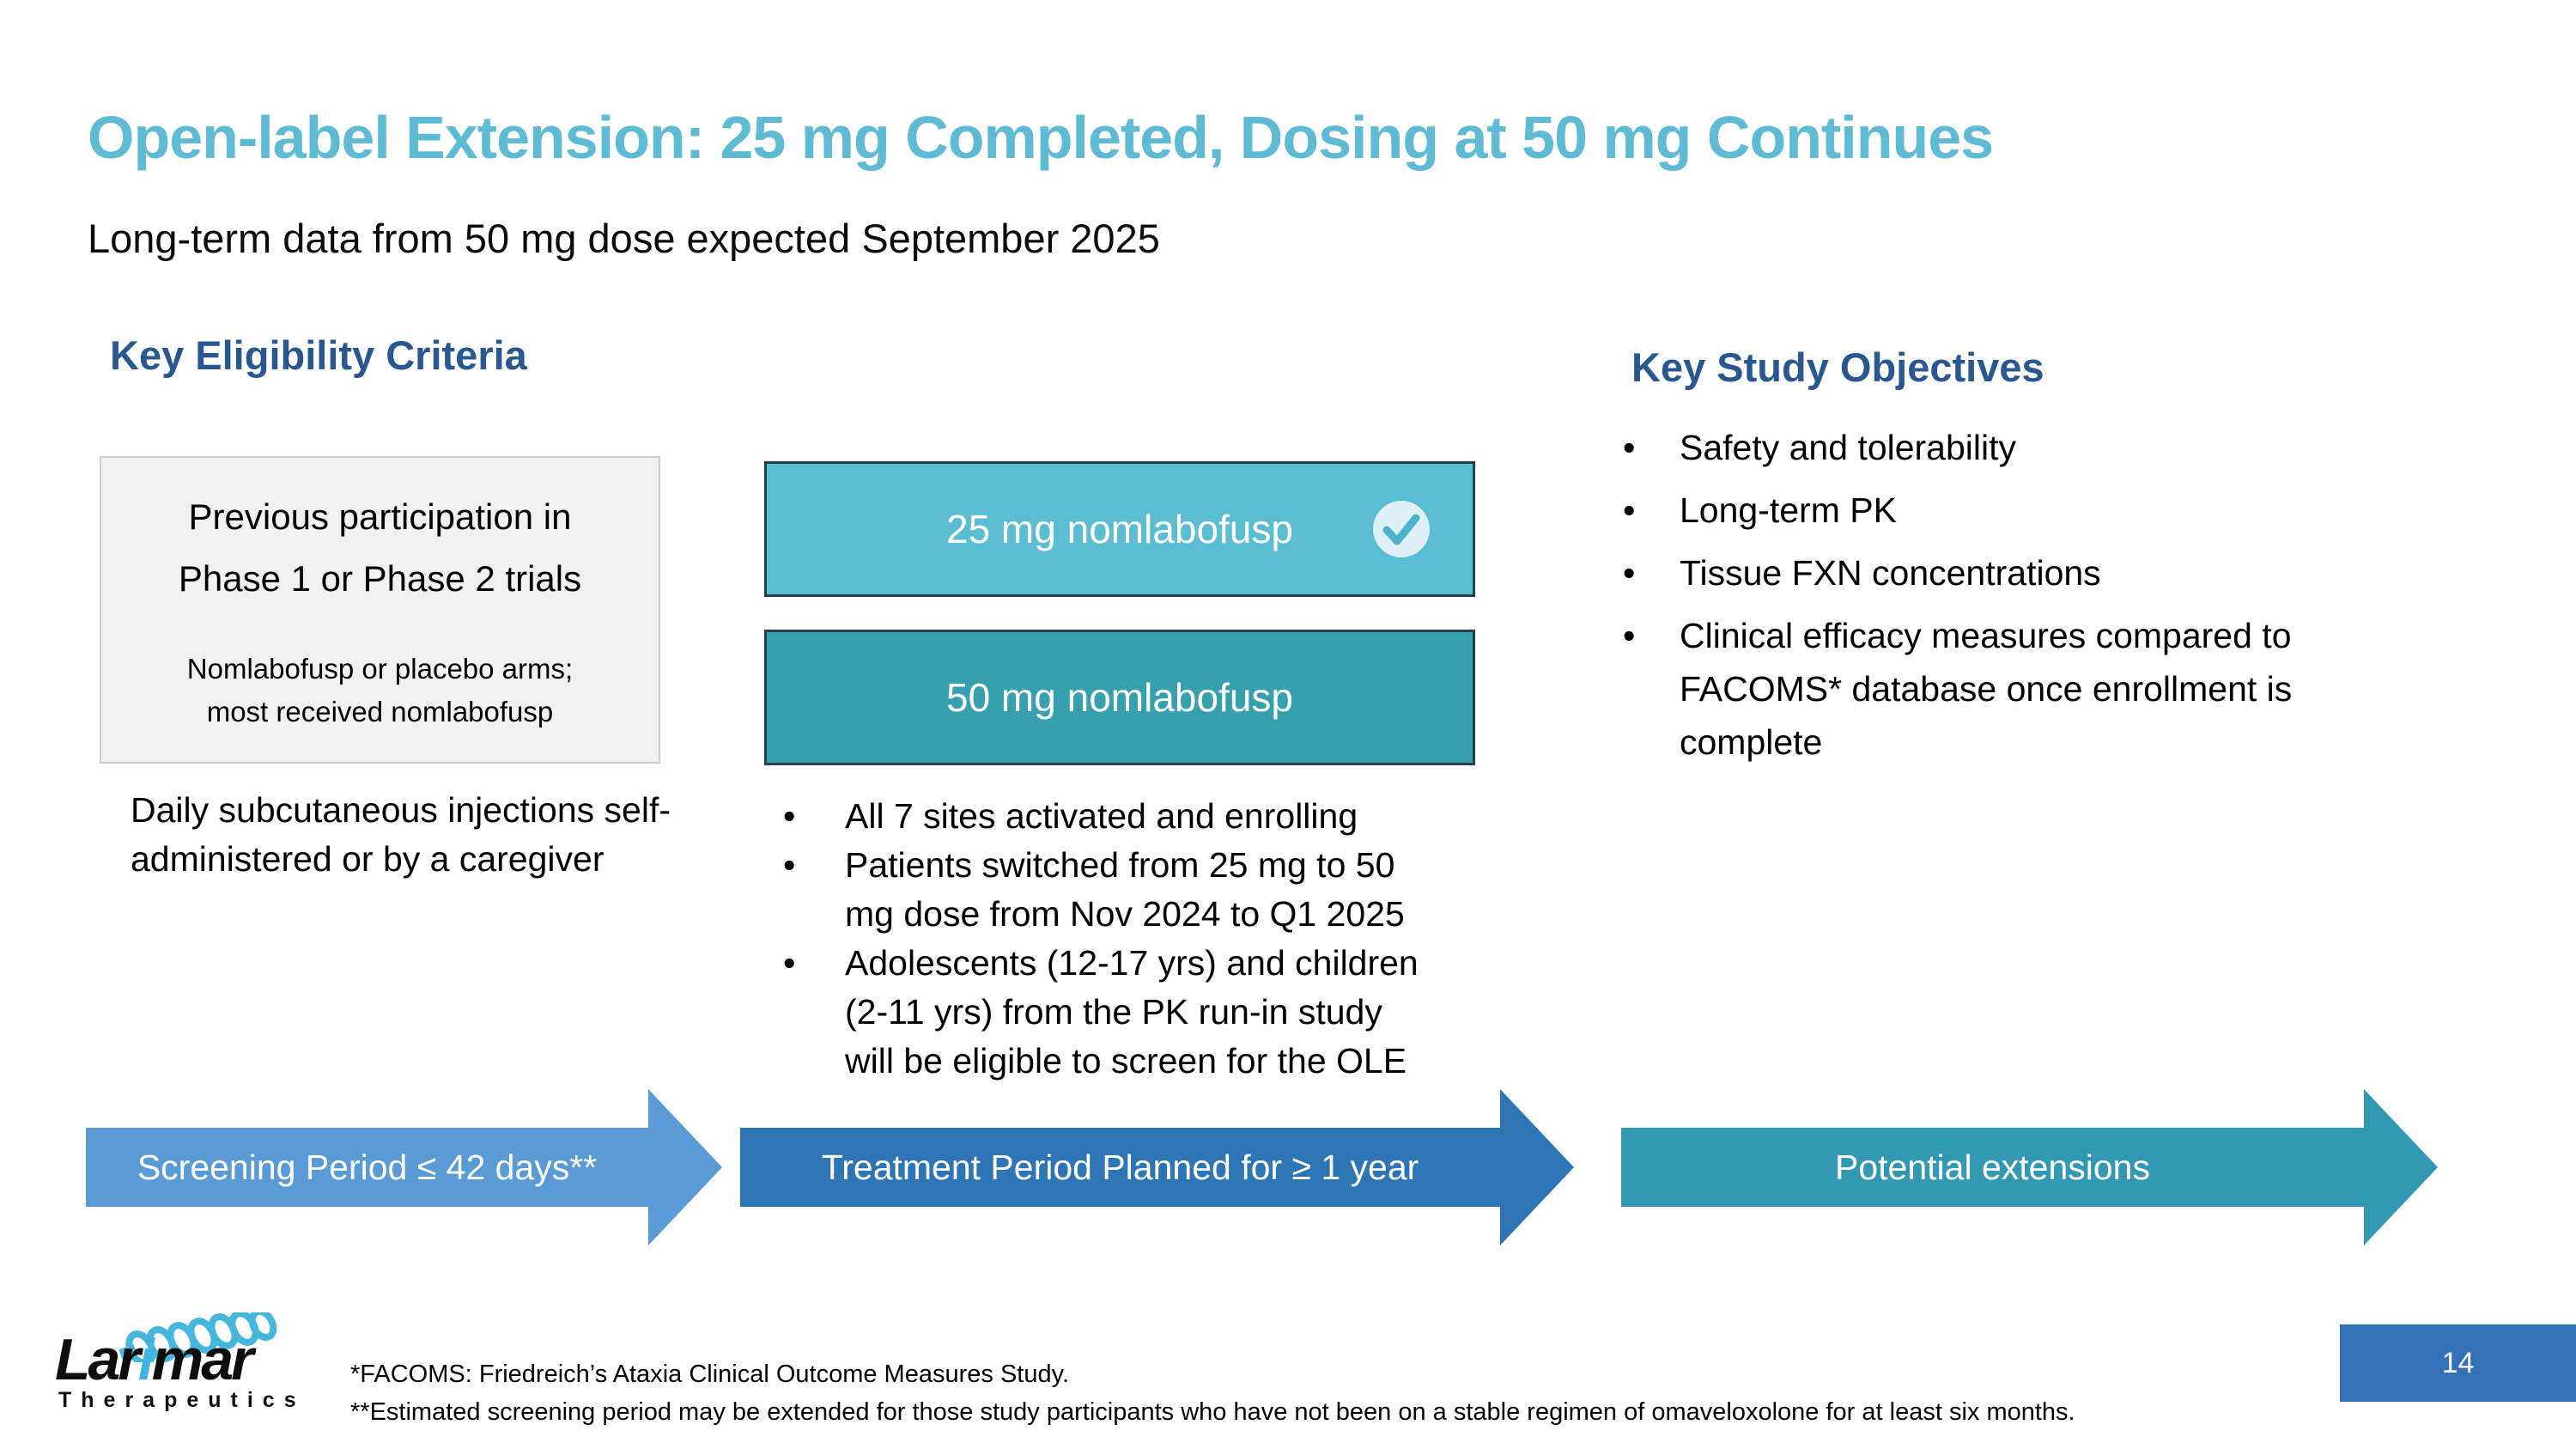 Image resolution: width=2576 pixels, height=1449 pixels. Describe the element at coordinates (2018, 510) in the screenshot. I see `list-item: Long-term PK` at that location.